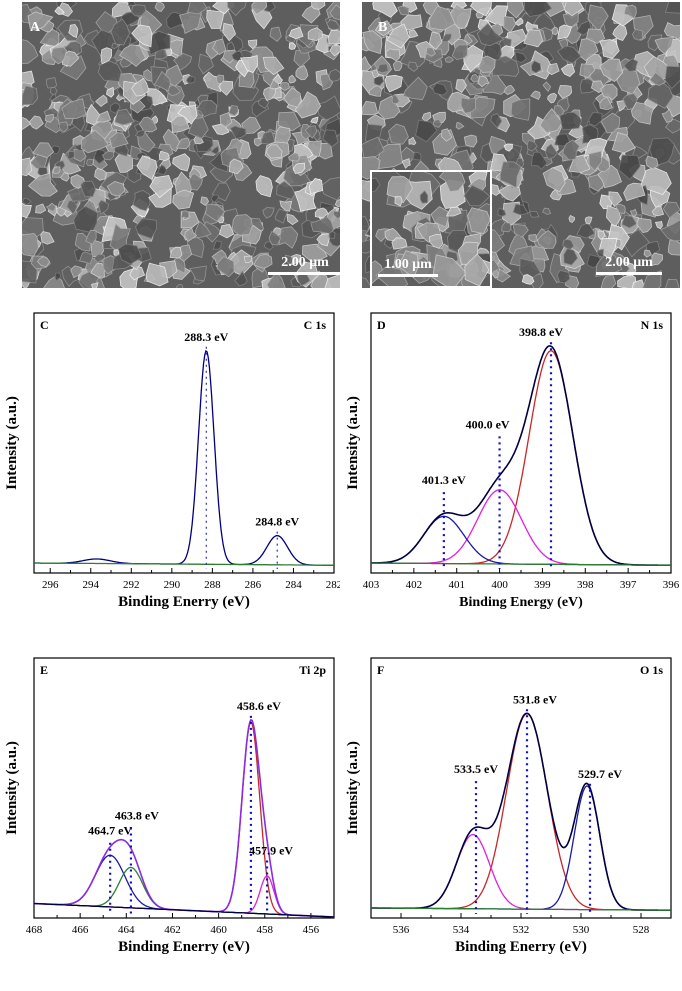  What do you see at coordinates (383, 27) in the screenshot?
I see `panel-letter-b: B` at bounding box center [383, 27].